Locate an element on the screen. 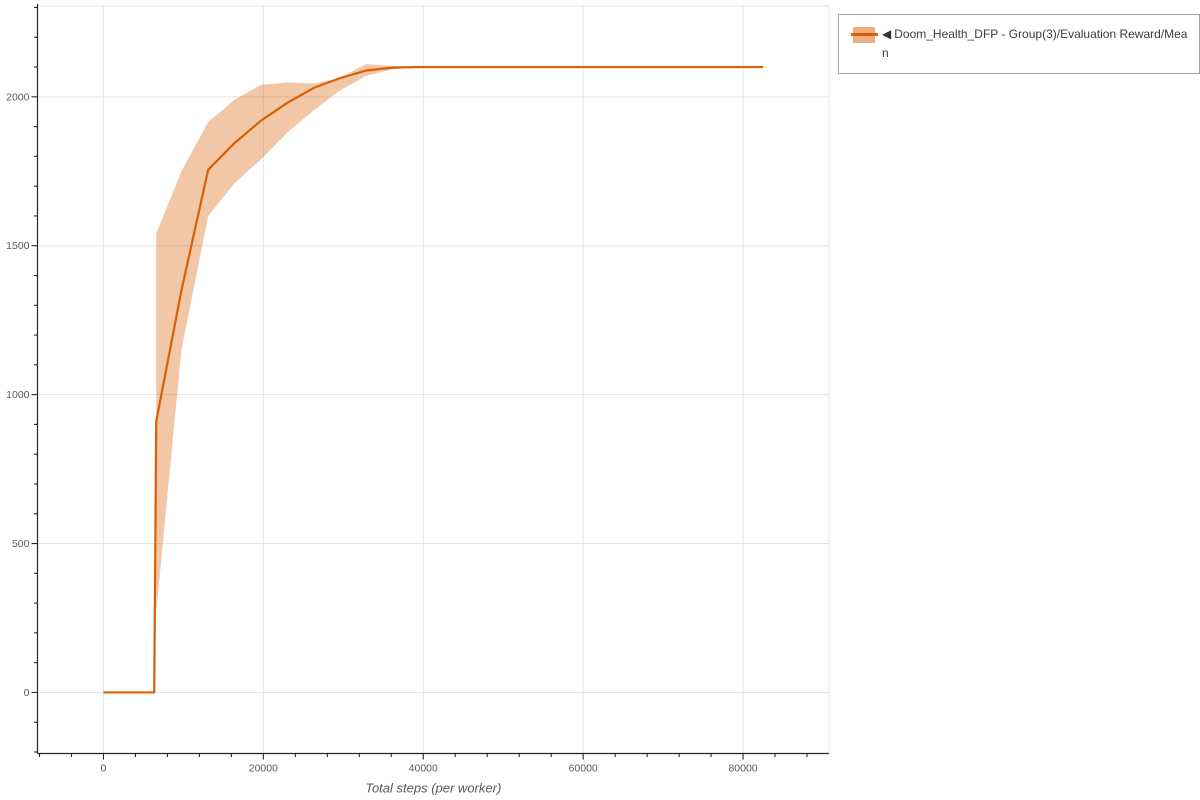  y-tick-label: 1000 is located at coordinates (18, 395).